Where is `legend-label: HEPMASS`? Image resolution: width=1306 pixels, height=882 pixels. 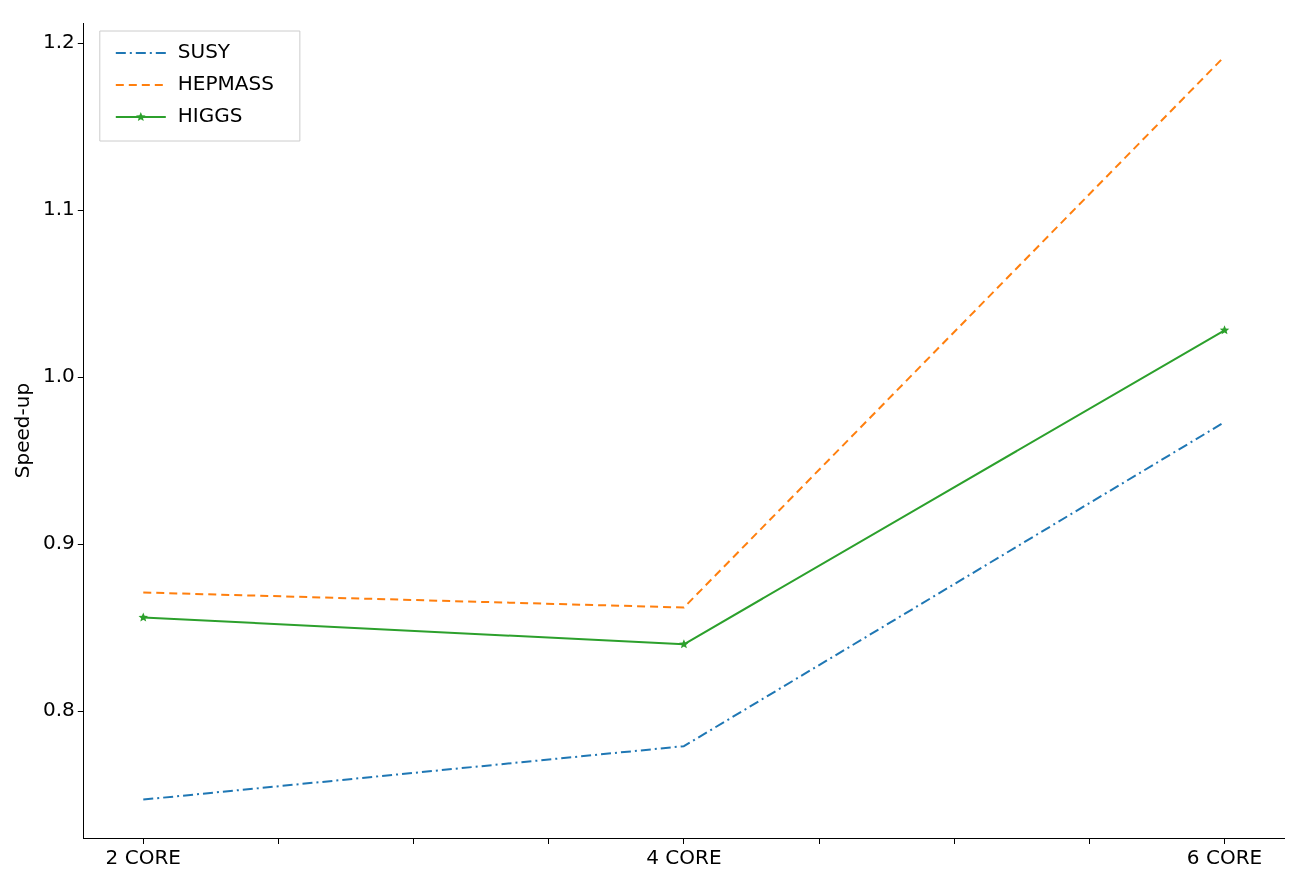
legend-label: HEPMASS is located at coordinates (225, 83).